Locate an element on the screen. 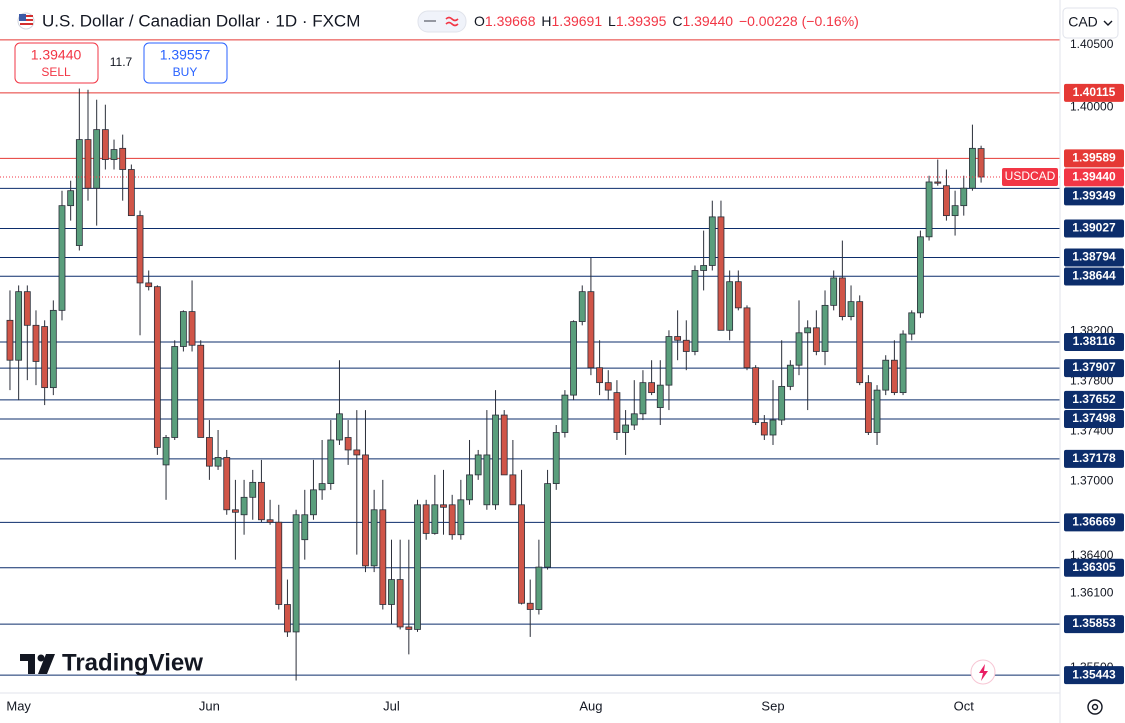 The width and height of the screenshot is (1125, 723). price-tag: 1.36669 is located at coordinates (1094, 522).